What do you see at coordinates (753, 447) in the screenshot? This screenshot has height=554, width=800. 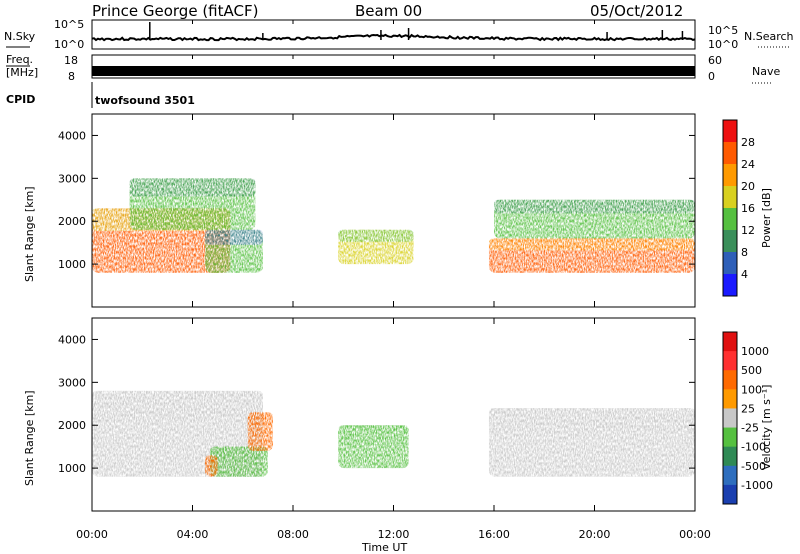 I see `colorbar-tick-label: -100` at bounding box center [753, 447].